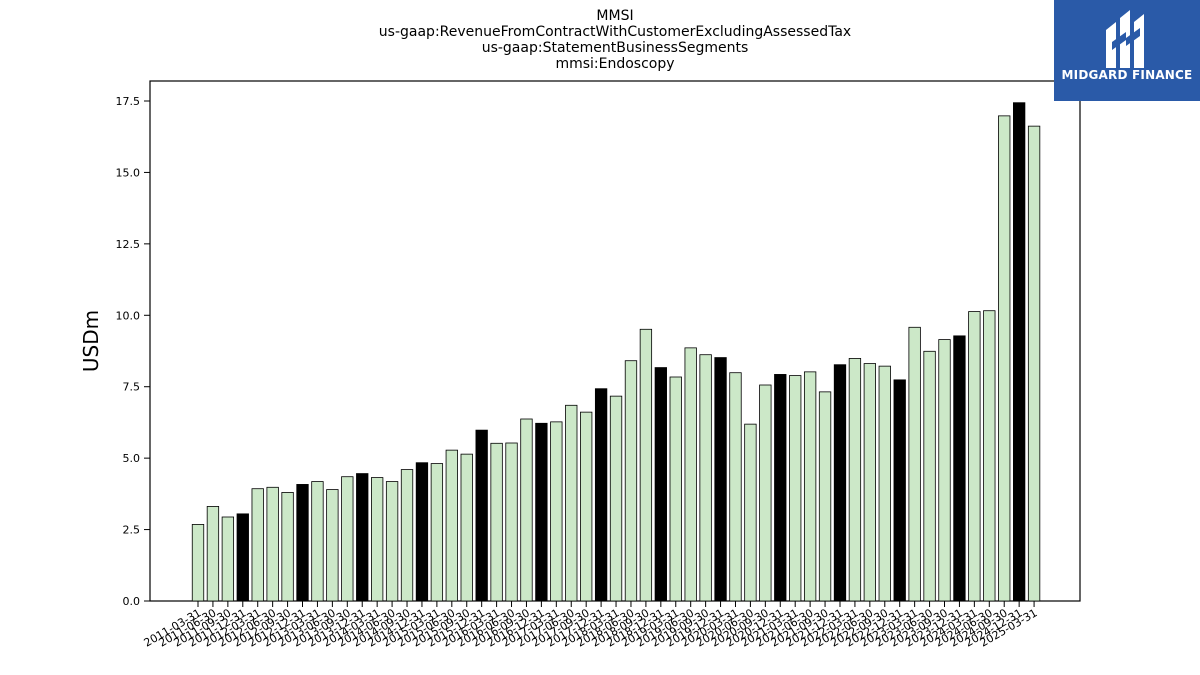  What do you see at coordinates (132, 530) in the screenshot?
I see `y-tick-label: 2.5` at bounding box center [132, 530].